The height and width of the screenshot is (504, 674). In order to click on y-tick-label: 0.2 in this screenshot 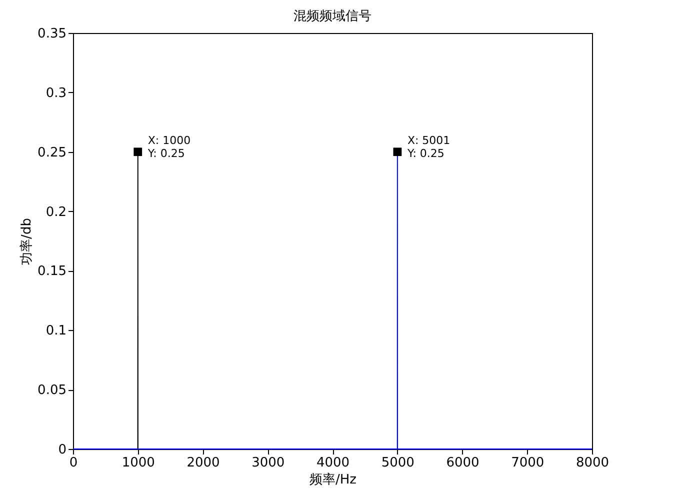, I will do `click(56, 212)`.